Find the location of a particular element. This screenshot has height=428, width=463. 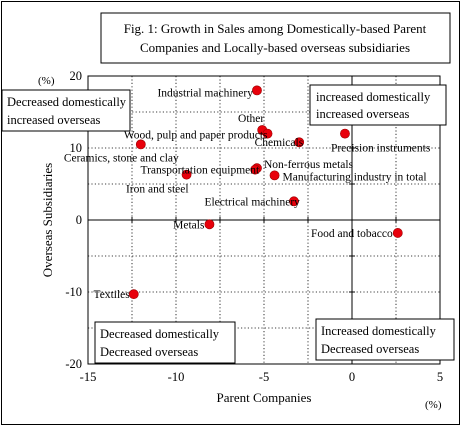

y-axis-unit: (%) is located at coordinates (46, 81).